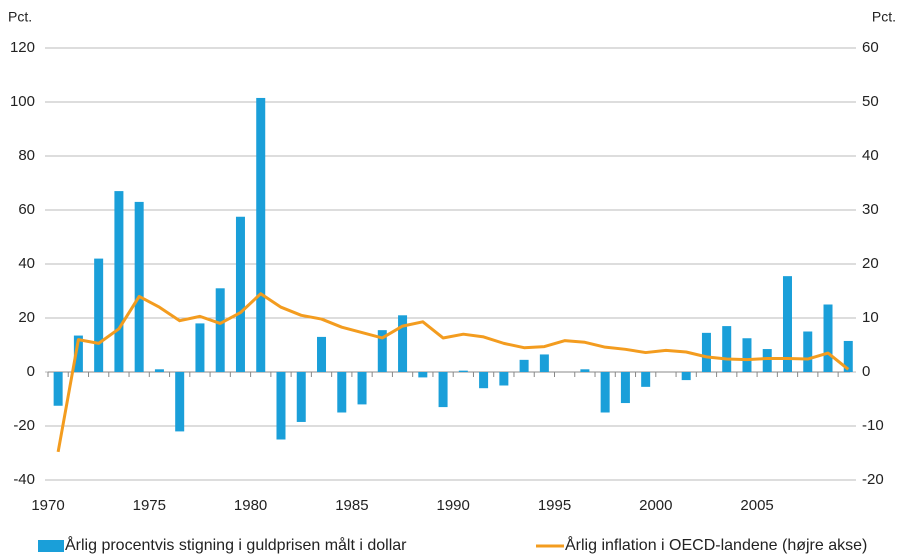 The image size is (903, 557). Describe the element at coordinates (655, 505) in the screenshot. I see `x-tick-label: 2000` at that location.